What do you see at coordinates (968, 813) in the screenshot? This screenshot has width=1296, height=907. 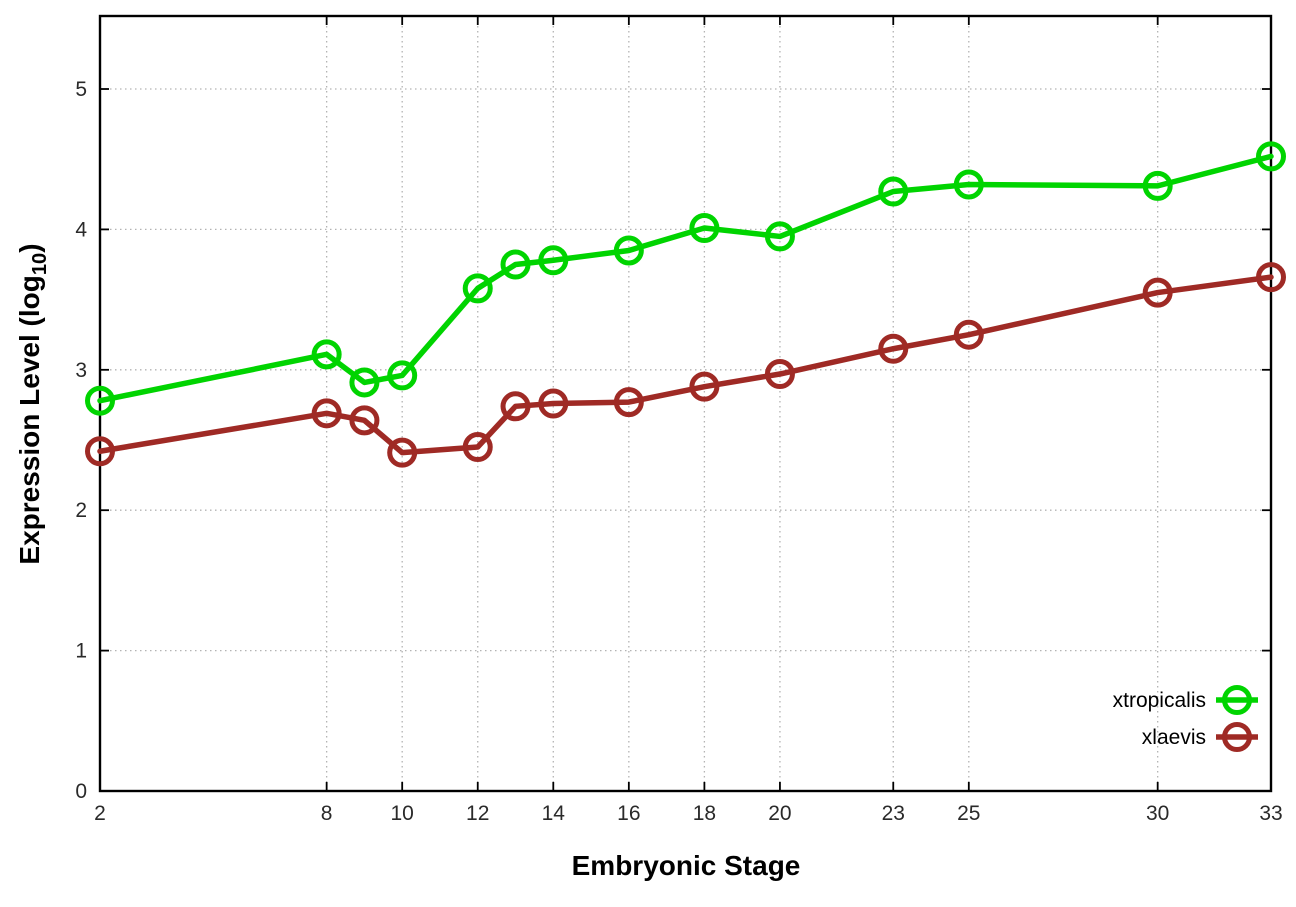 I see `x-tick-label-25: 25` at bounding box center [968, 813].